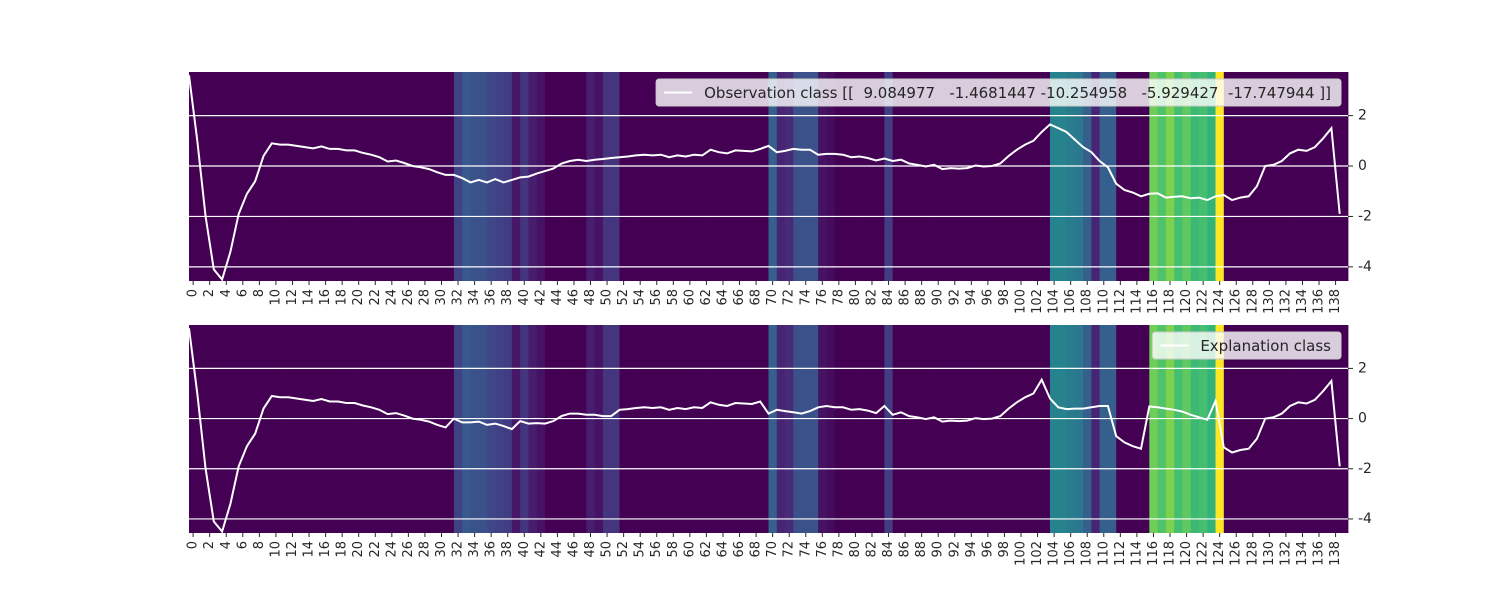 The width and height of the screenshot is (1500, 600). Describe the element at coordinates (1070, 553) in the screenshot. I see `x-tick-label: 106` at that location.